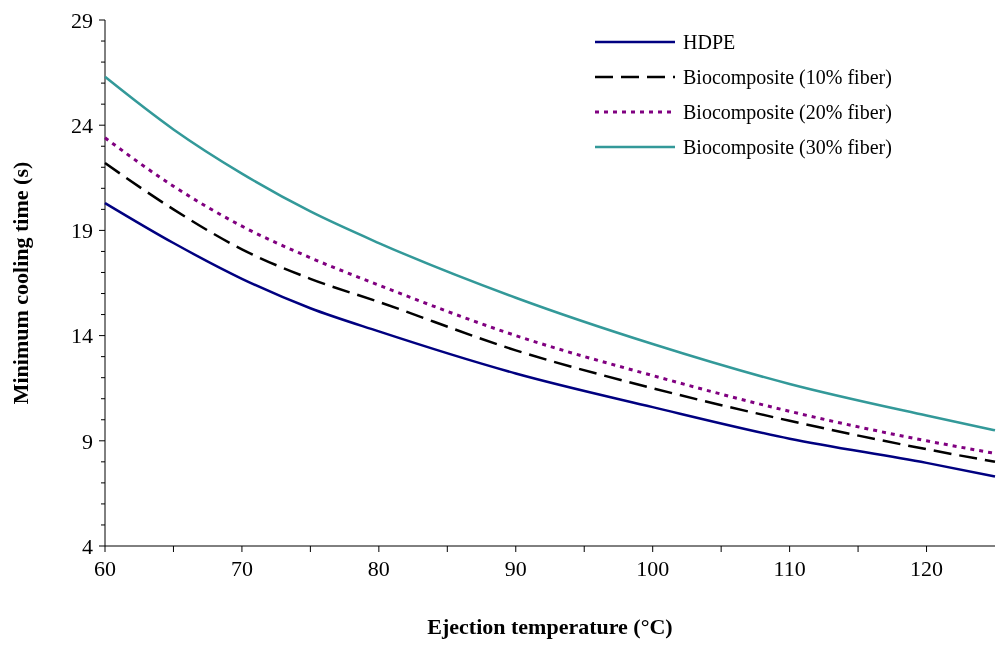  I want to click on x-tick-label: 60, so click(105, 568).